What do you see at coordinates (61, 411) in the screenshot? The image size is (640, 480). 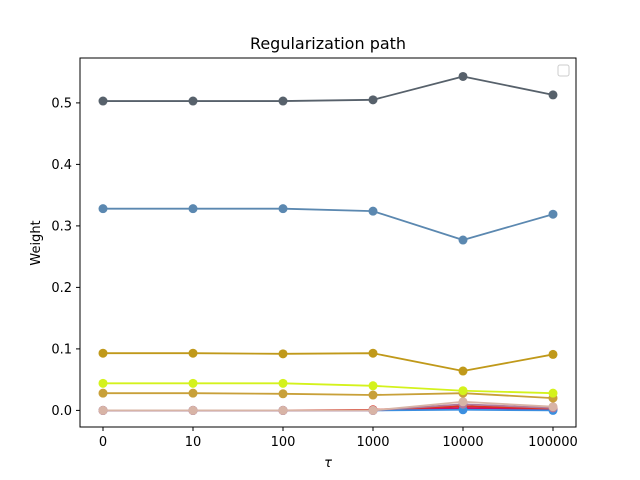 I see `y-tick-label: 0.0` at bounding box center [61, 411].